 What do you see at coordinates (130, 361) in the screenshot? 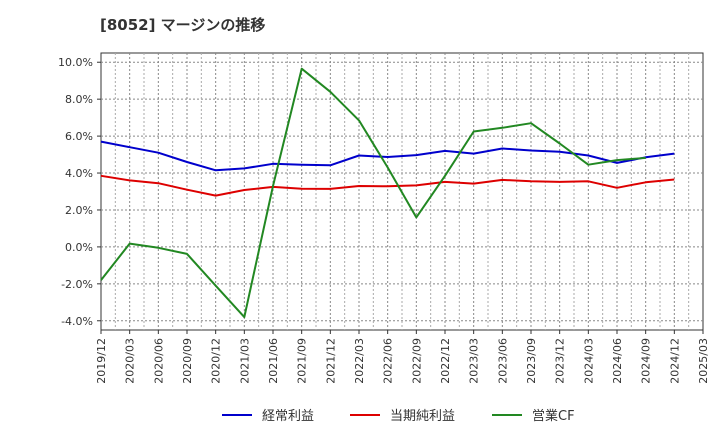
I see `x-tick-label: 2020/03` at bounding box center [130, 361].